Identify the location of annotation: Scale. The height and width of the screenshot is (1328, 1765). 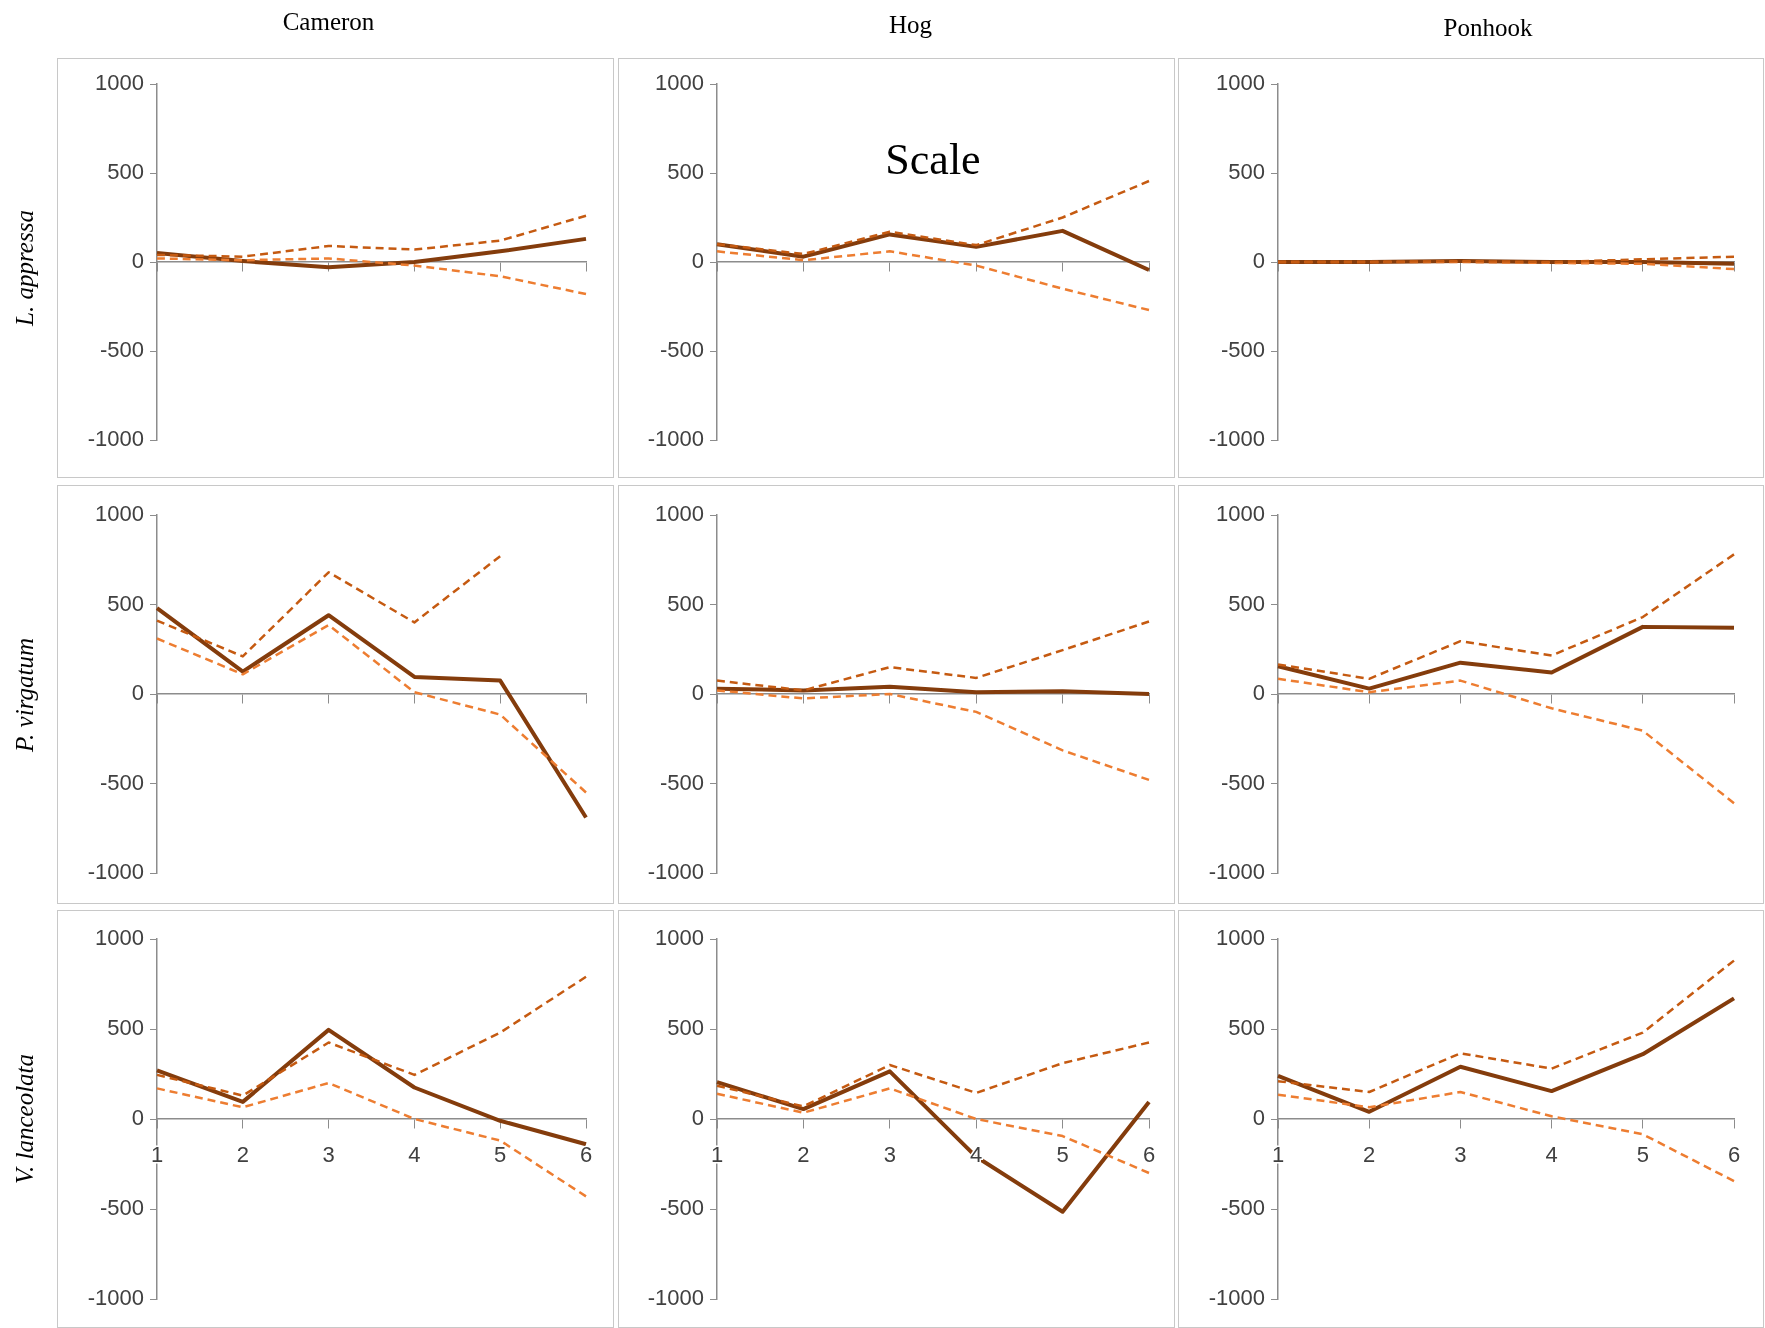
(933, 159).